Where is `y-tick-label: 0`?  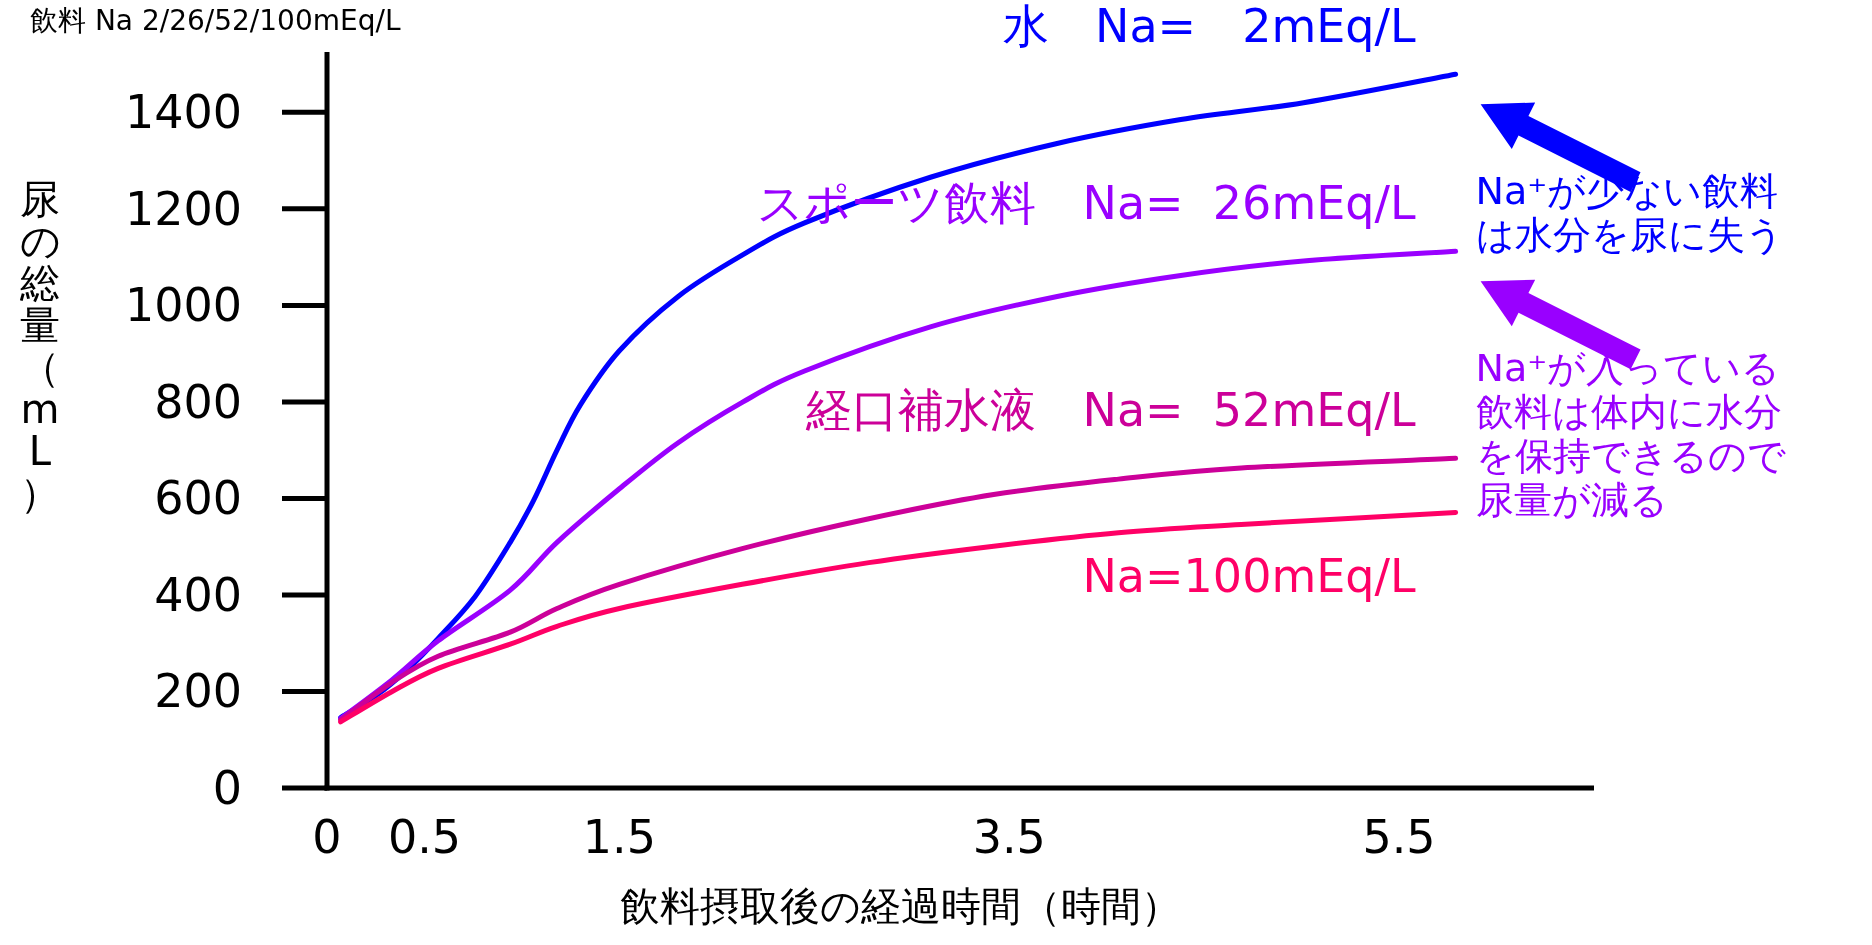
y-tick-label: 0 is located at coordinates (227, 788).